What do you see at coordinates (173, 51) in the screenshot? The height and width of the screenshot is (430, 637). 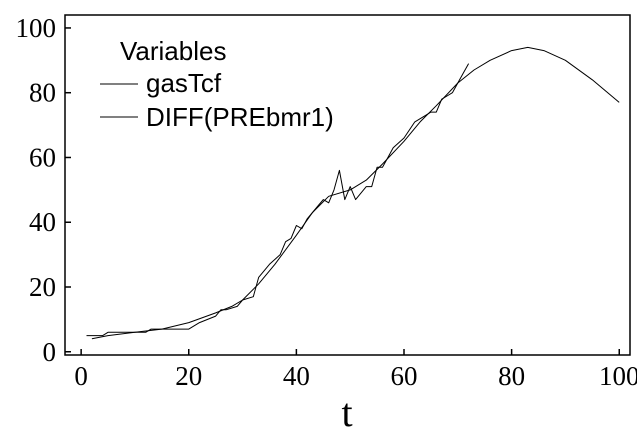 I see `legend-title: Variables` at bounding box center [173, 51].